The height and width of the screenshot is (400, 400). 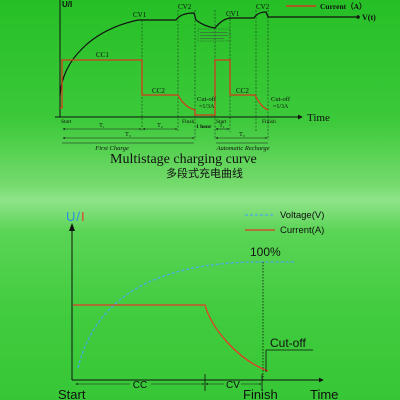 I want to click on top-x-axis-label: Time, so click(x=318, y=118).